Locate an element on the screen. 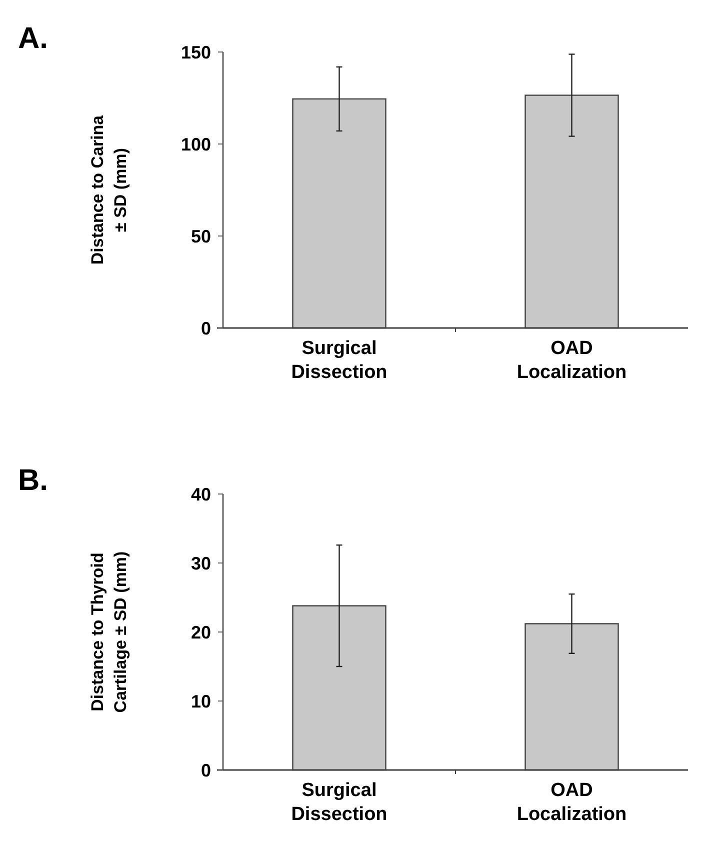 The height and width of the screenshot is (845, 709). y-tick-label: 10 is located at coordinates (200, 701).